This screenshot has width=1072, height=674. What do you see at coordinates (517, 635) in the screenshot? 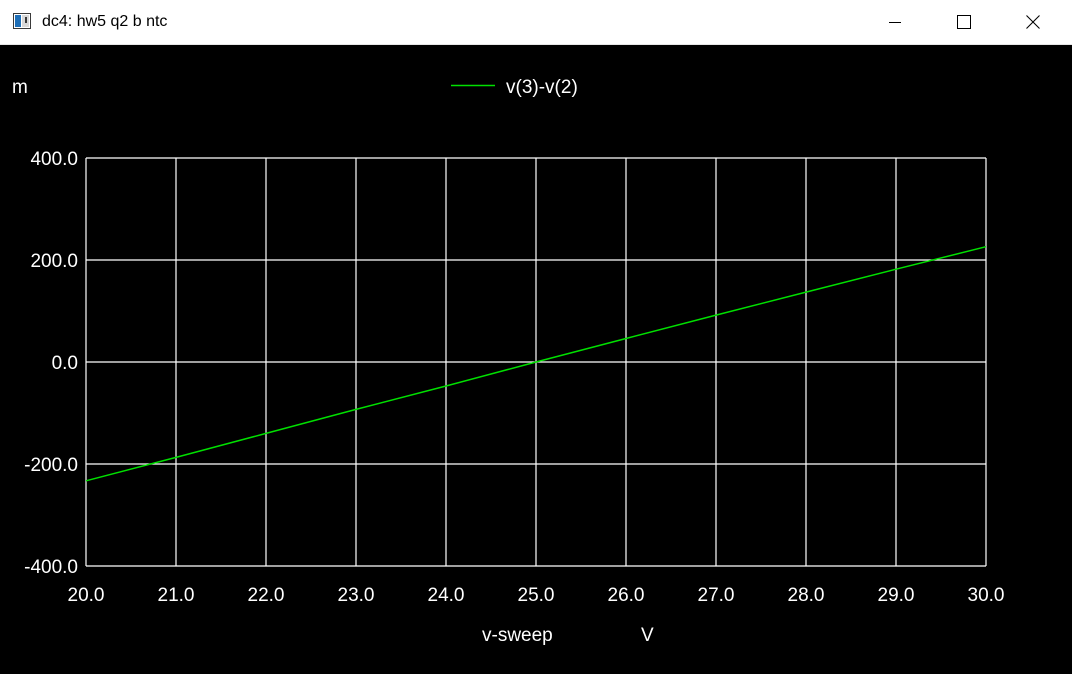
I see `x-axis-label: v-sweep` at bounding box center [517, 635].